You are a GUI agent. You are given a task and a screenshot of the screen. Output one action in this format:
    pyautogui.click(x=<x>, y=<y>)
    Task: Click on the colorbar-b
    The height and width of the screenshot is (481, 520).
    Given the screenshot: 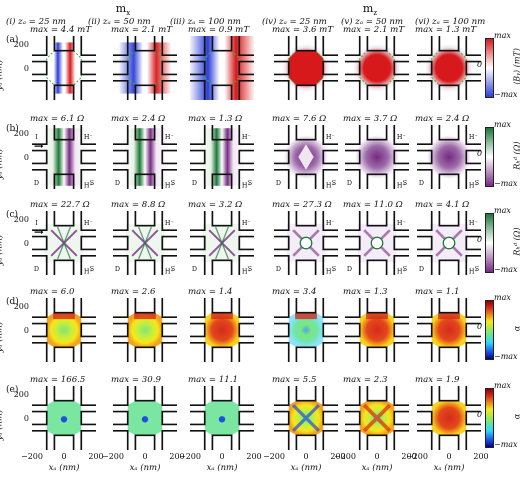 What is the action you would take?
    pyautogui.click(x=489, y=157)
    